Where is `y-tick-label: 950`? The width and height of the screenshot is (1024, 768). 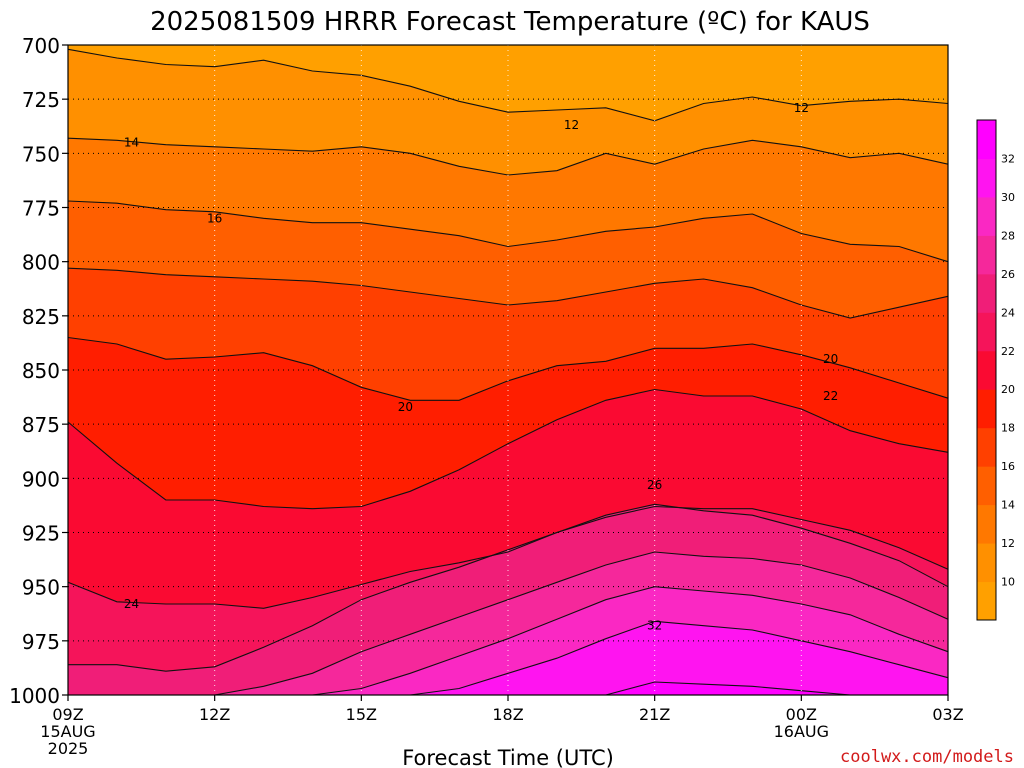
y-tick-label: 950 is located at coordinates (41, 588).